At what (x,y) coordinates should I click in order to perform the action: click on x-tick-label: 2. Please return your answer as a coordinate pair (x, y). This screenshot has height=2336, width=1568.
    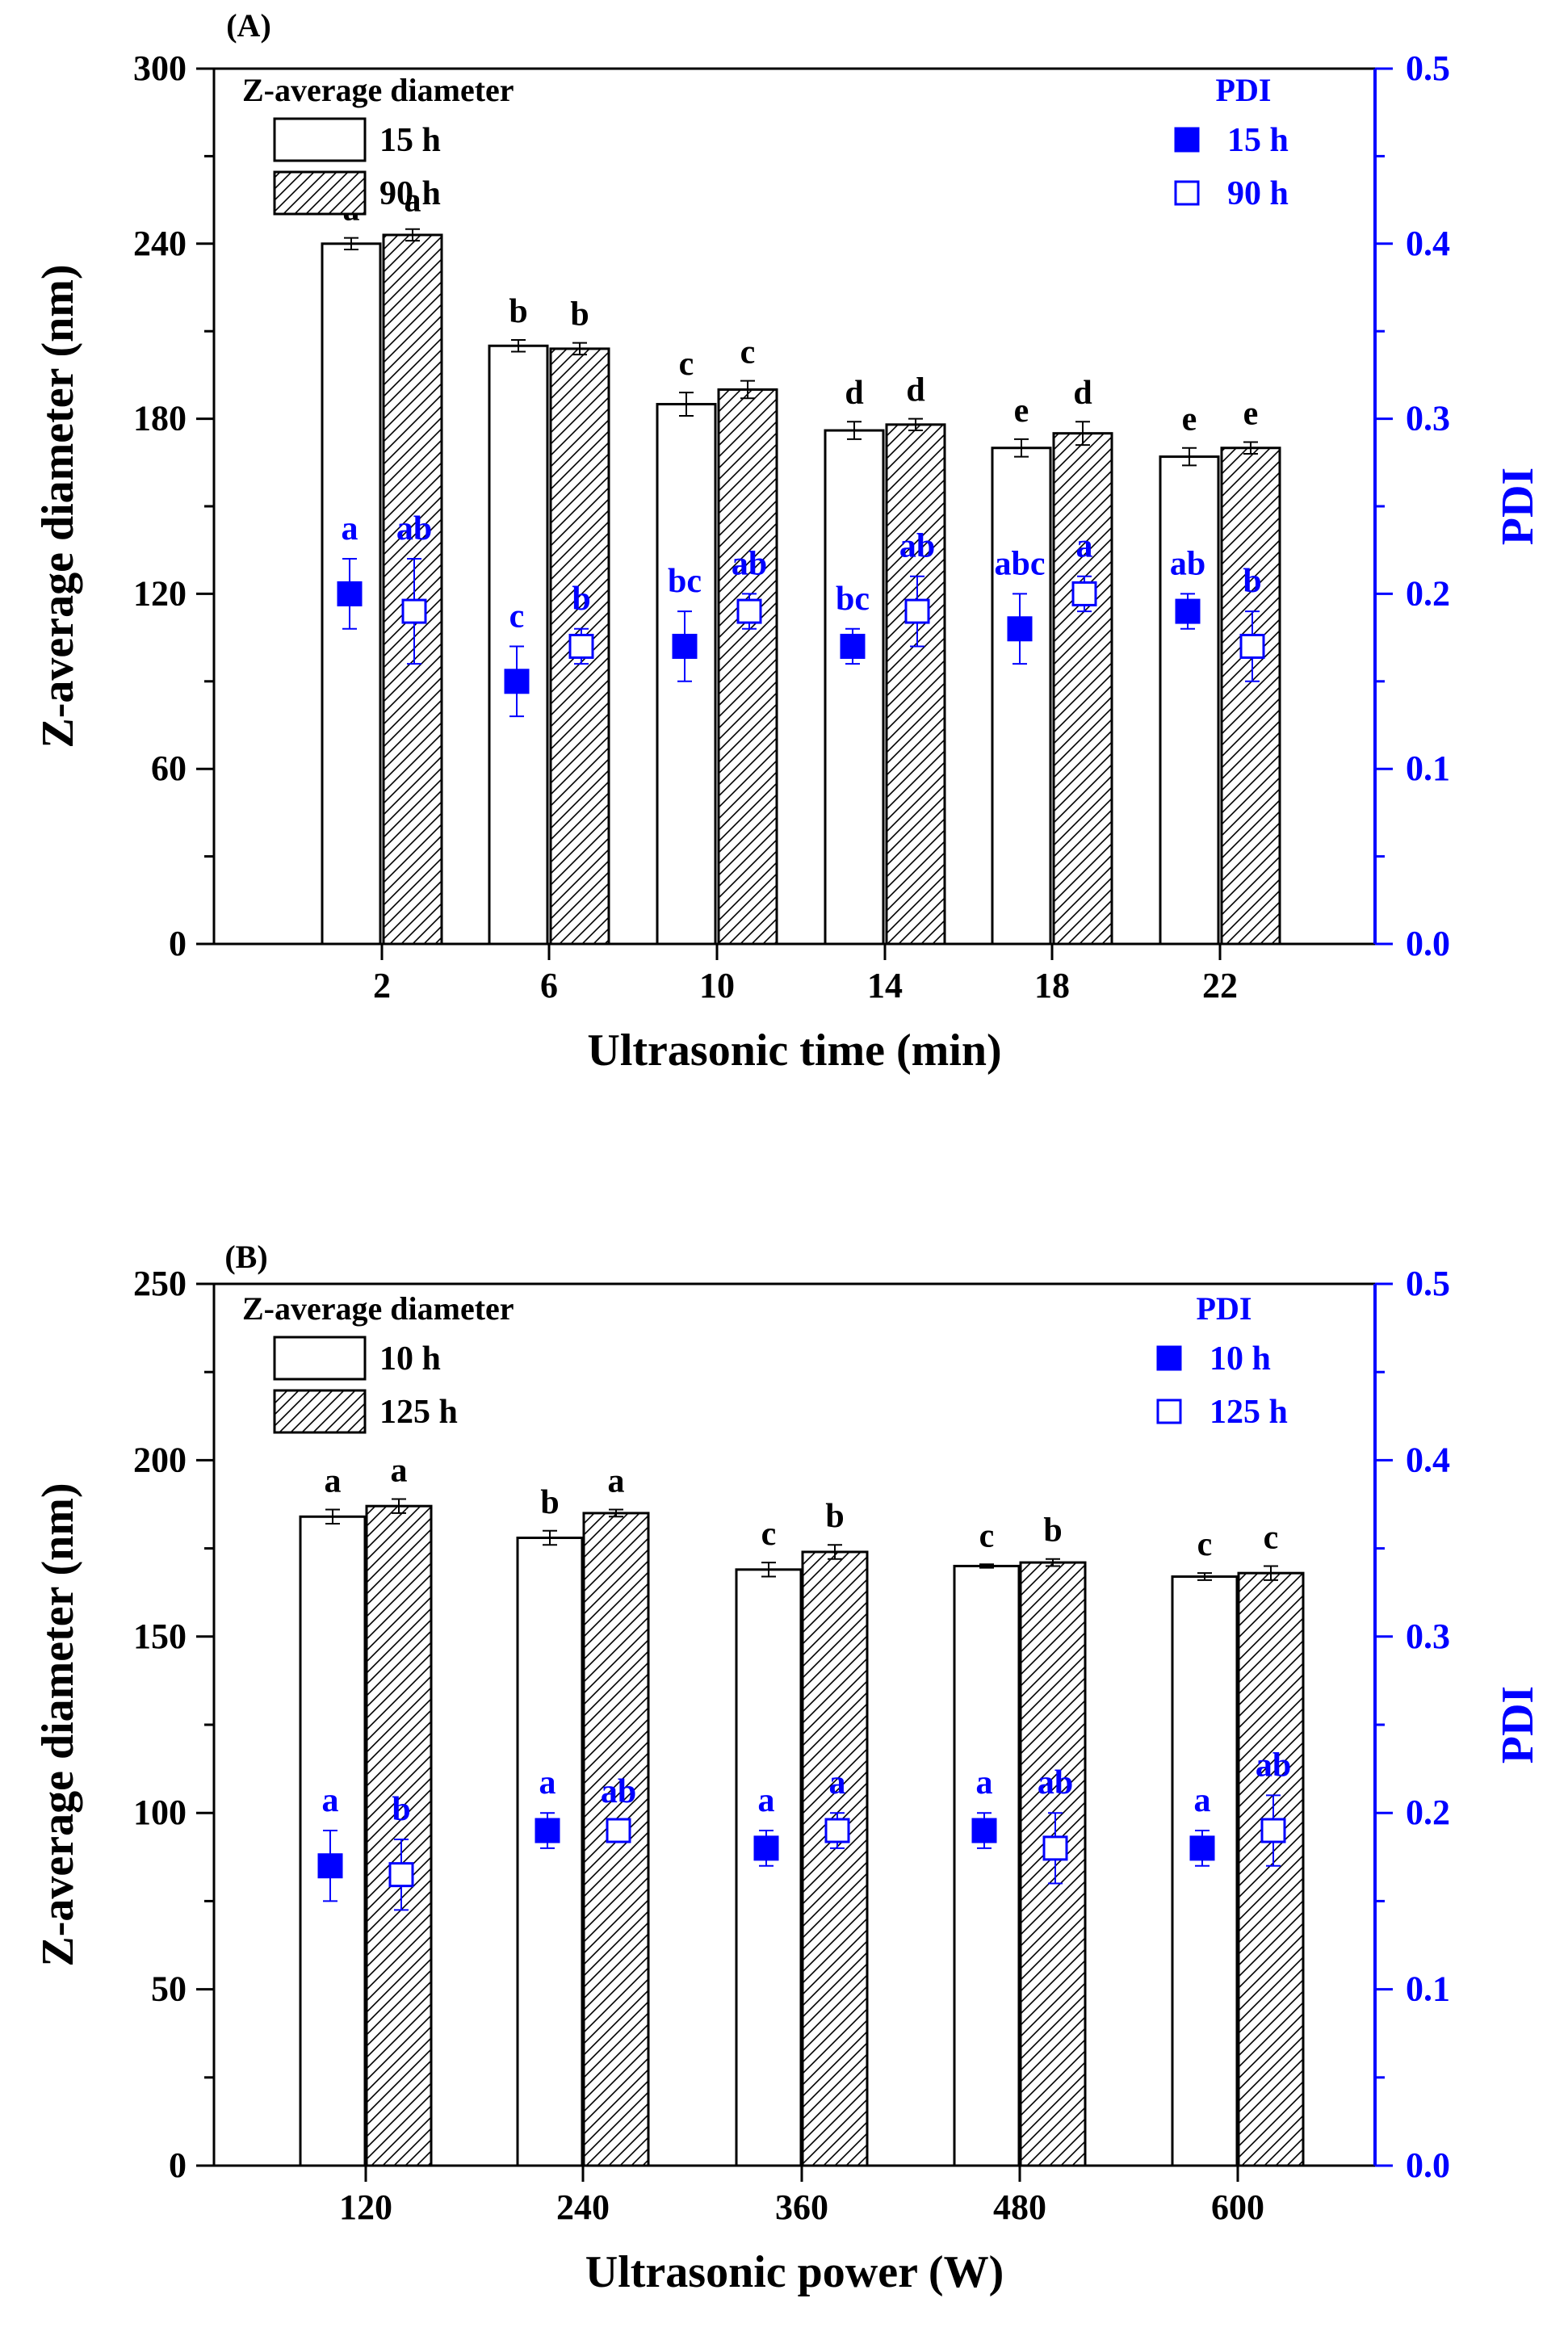
    Looking at the image, I should click on (382, 985).